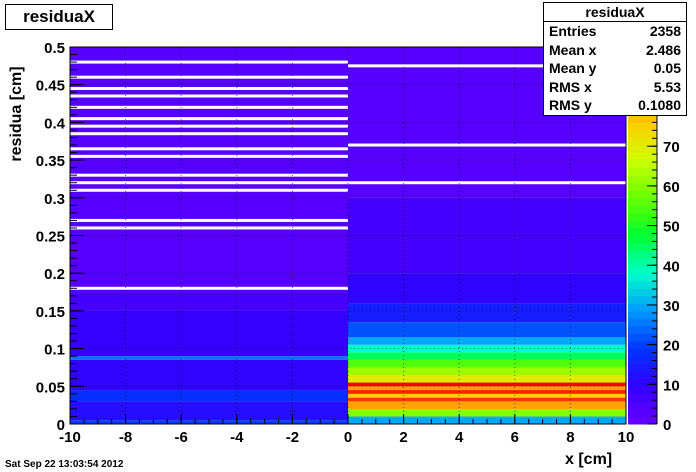 The width and height of the screenshot is (696, 472). I want to click on stats-row-mean-x: Mean x 2.486, so click(615, 50).